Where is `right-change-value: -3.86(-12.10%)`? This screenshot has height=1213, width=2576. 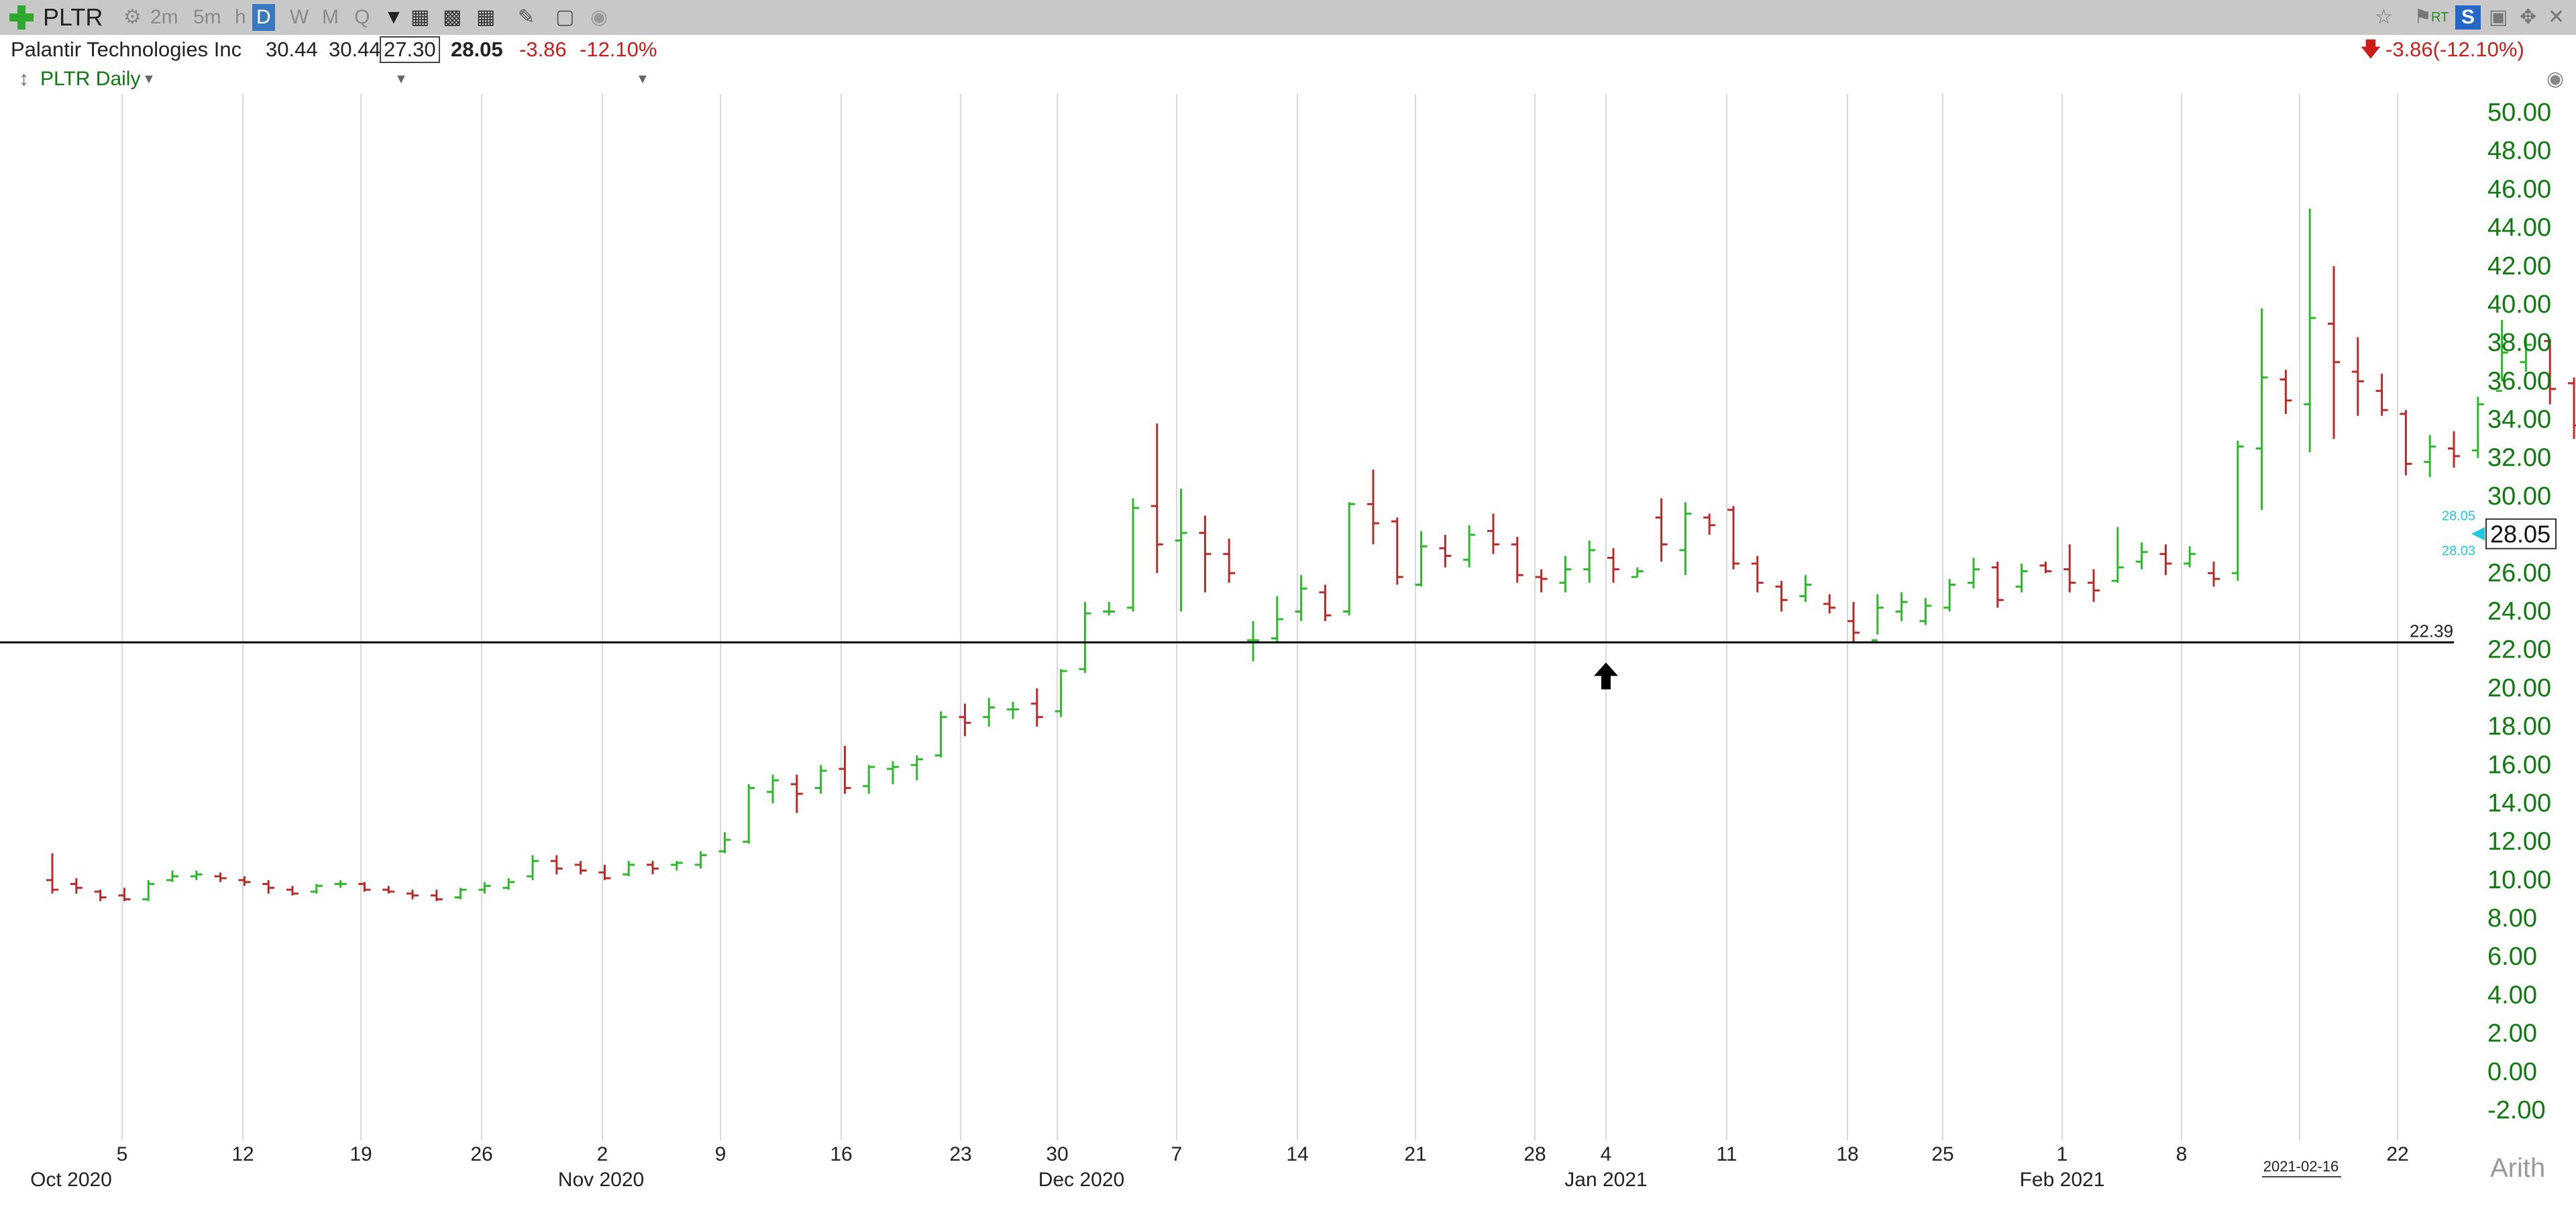 right-change-value: -3.86(-12.10%) is located at coordinates (2454, 49).